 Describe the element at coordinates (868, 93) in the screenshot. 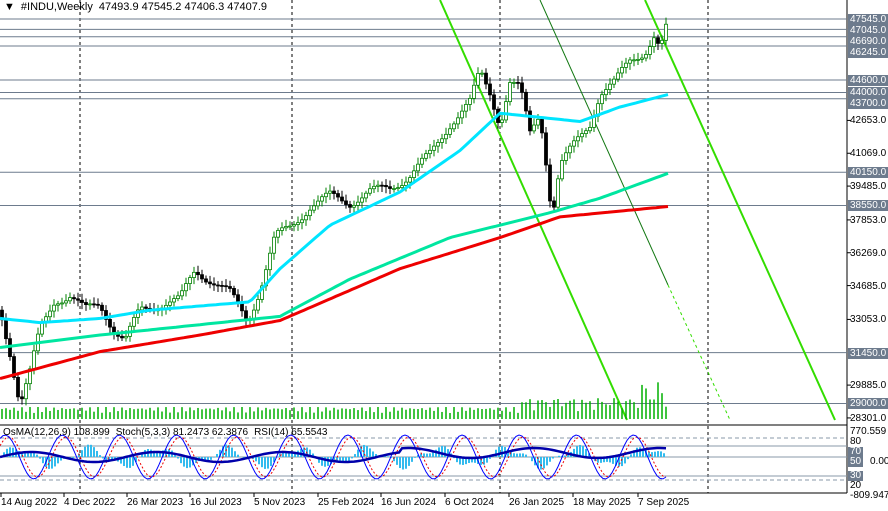

I see `level-label: 44000.0` at that location.